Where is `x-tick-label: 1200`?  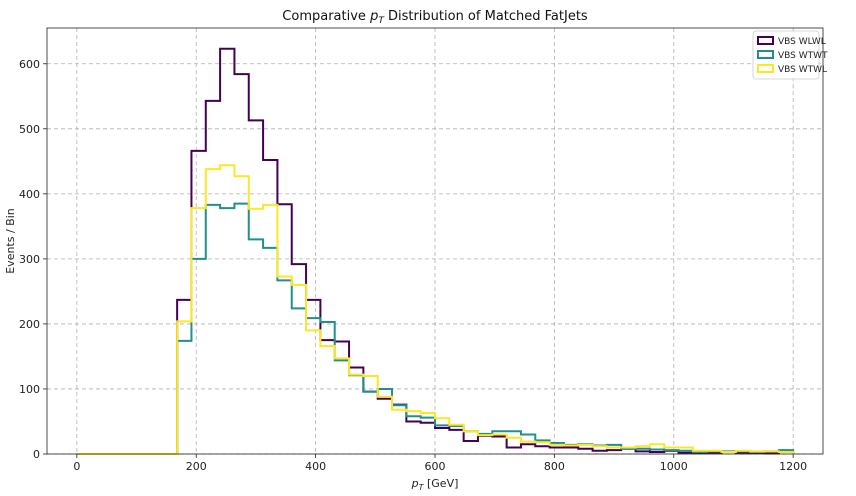
x-tick-label: 1200 is located at coordinates (793, 466).